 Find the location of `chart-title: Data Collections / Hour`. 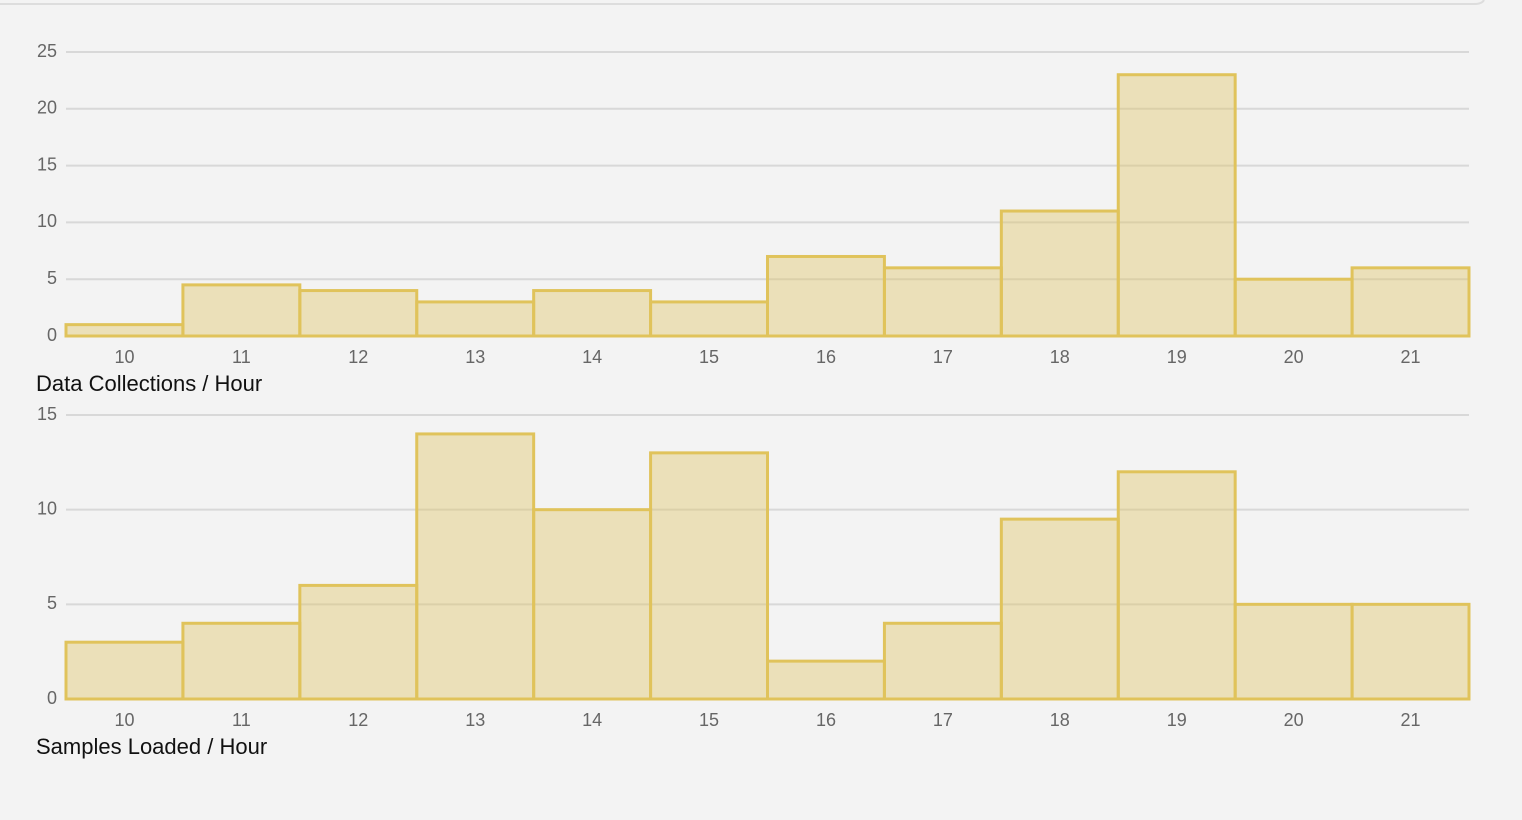

chart-title: Data Collections / Hour is located at coordinates (149, 383).